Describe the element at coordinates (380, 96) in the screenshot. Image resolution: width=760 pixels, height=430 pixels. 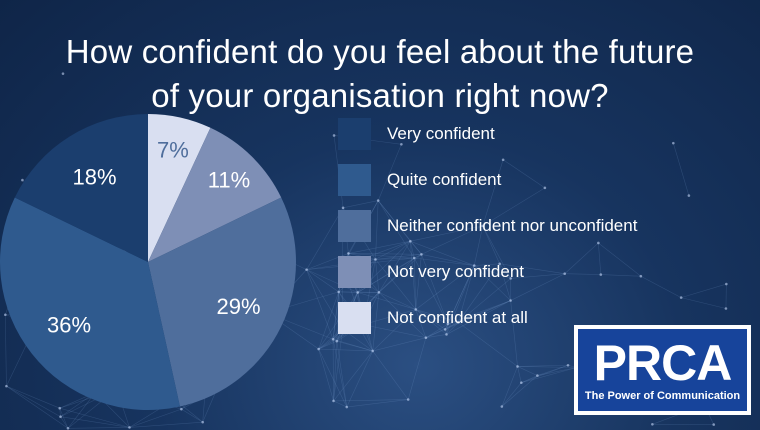
I see `title-line-2: of your organisation right now?` at that location.